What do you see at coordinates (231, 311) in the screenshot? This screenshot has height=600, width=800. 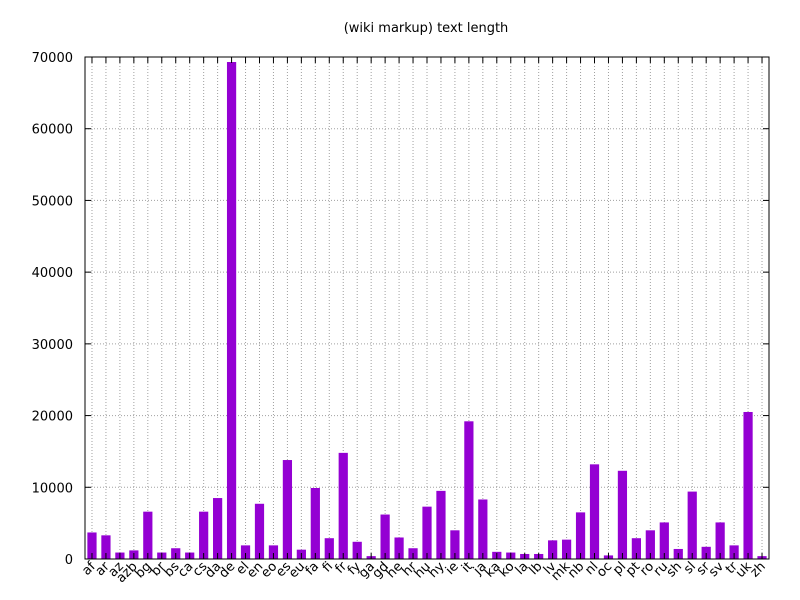 I see `bar-de` at bounding box center [231, 311].